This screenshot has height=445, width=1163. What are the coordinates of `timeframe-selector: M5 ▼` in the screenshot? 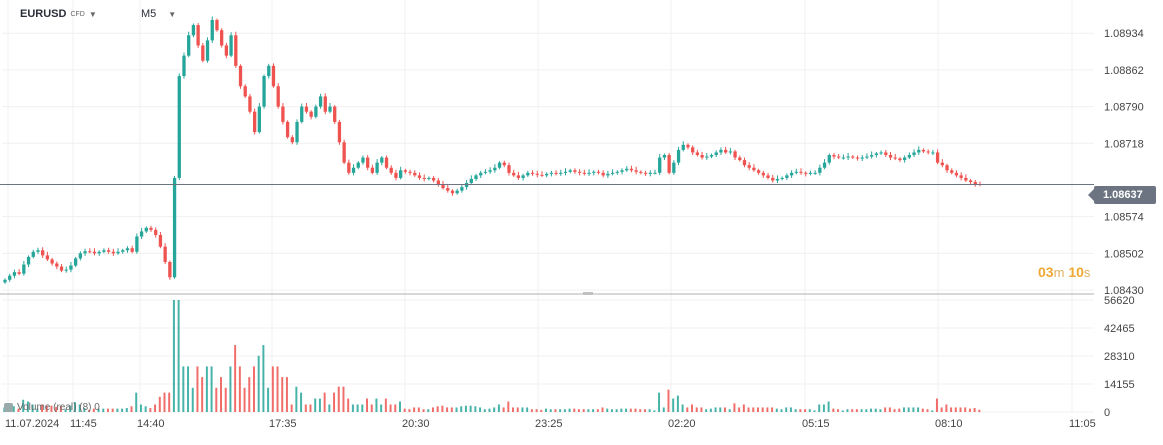 It's located at (158, 14).